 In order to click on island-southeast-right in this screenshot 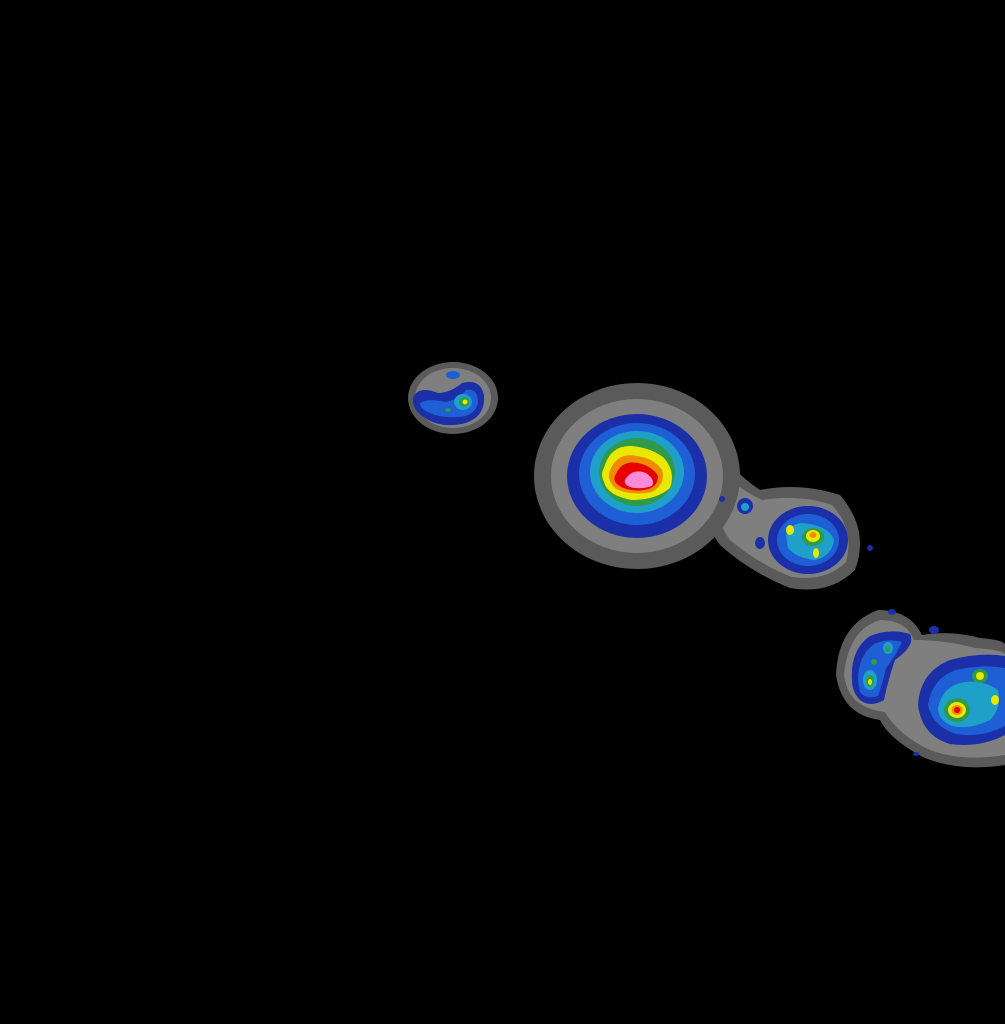, I will do `click(961, 699)`.